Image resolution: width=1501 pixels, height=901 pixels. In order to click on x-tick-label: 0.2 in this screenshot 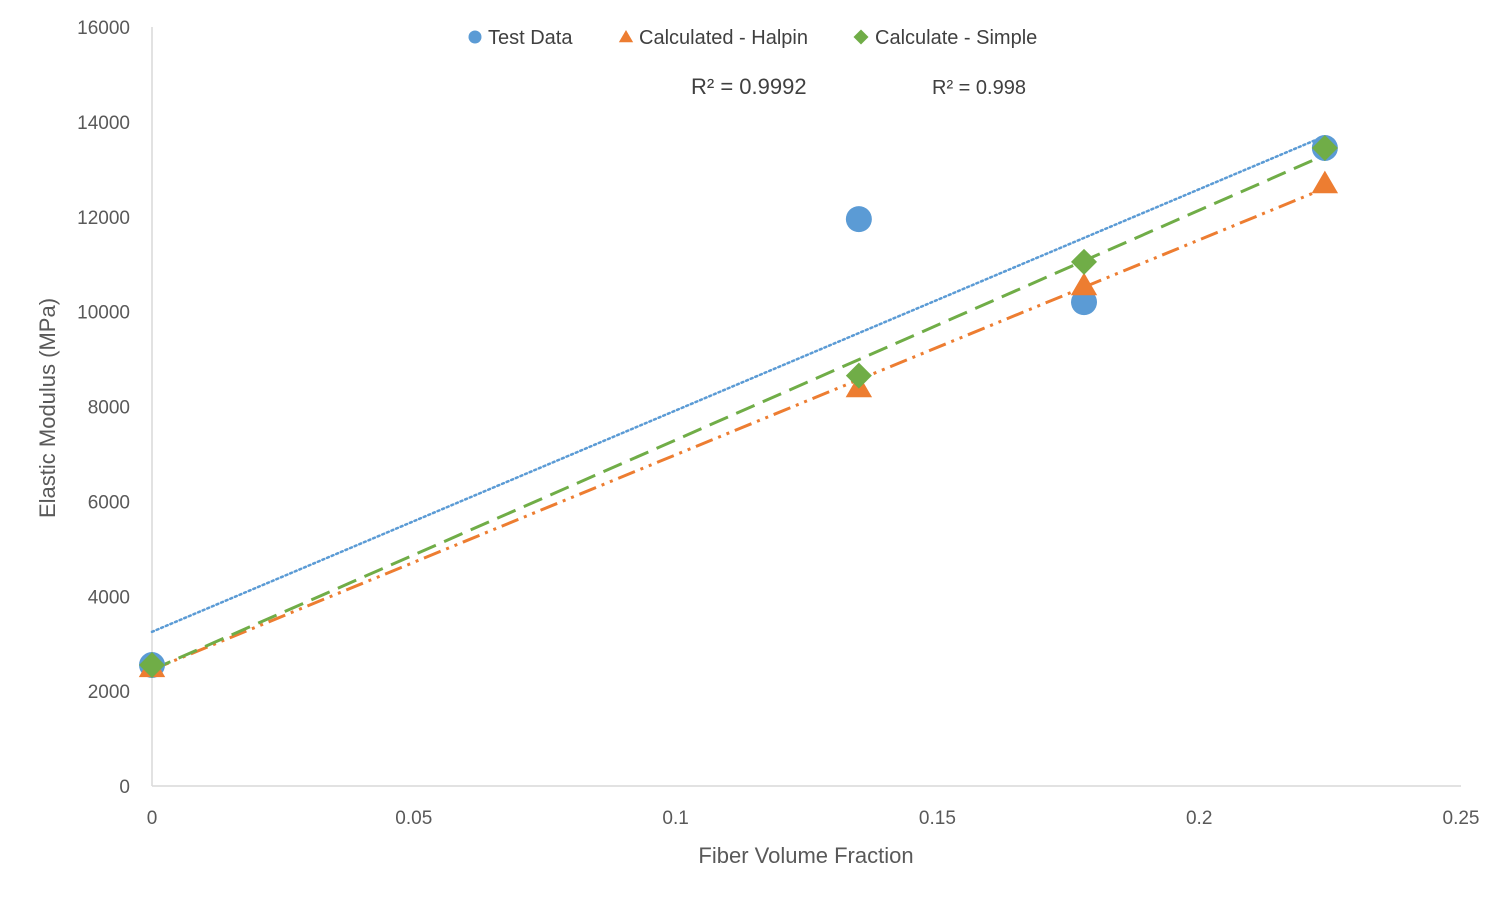, I will do `click(1199, 818)`.